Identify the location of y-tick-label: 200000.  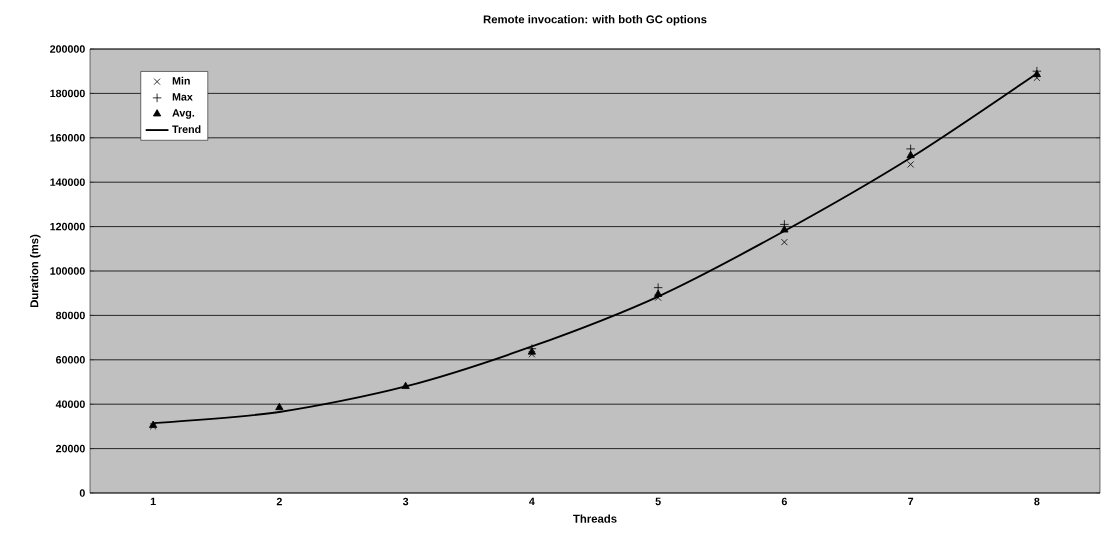
(67, 49).